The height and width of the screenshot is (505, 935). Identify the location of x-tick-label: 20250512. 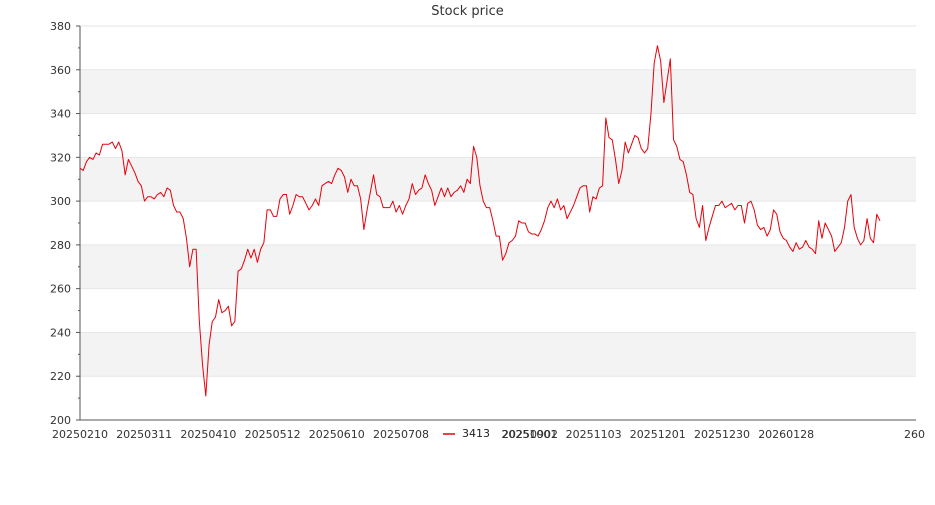
(273, 434).